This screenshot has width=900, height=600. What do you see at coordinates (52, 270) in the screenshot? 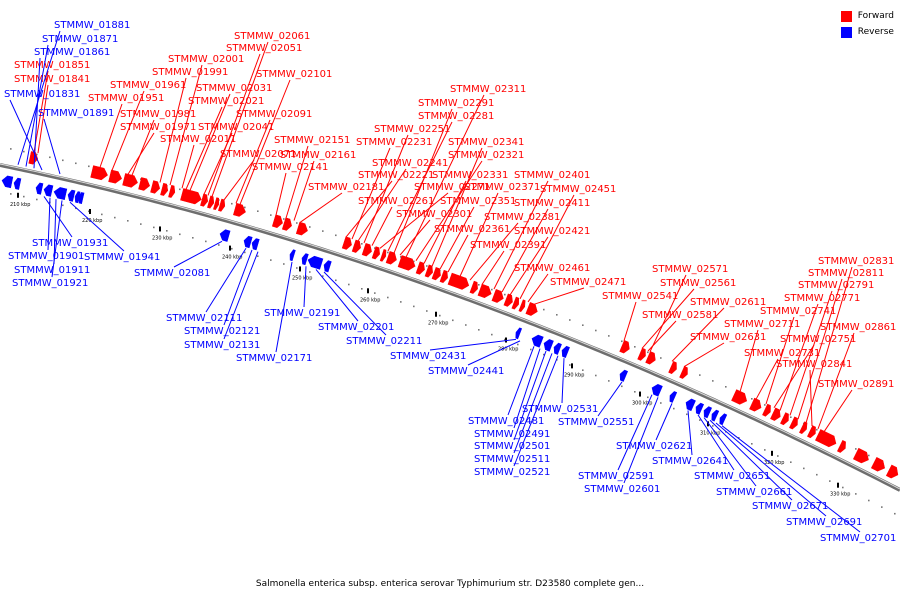
I see `reverse-gene-label: STMMW_01911` at bounding box center [52, 270].